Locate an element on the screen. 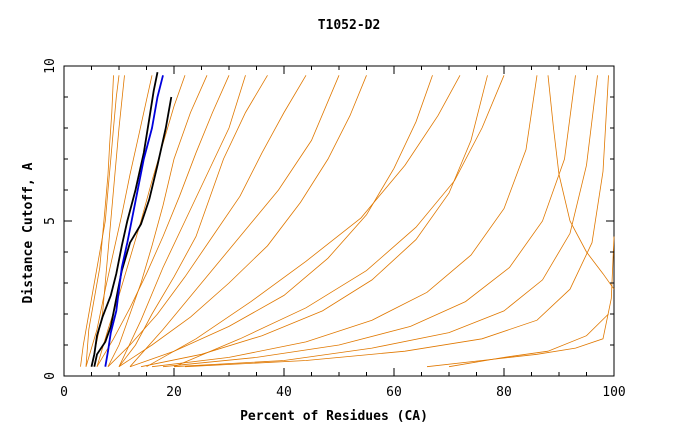 The image size is (680, 440). chart-title: T1052-D2 is located at coordinates (349, 25).